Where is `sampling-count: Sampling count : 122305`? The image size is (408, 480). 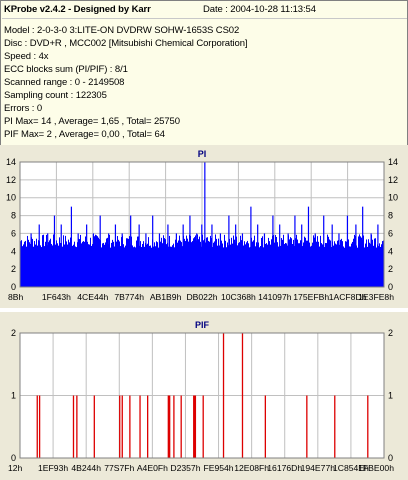
sampling-count: Sampling count : 122305 is located at coordinates (55, 95).